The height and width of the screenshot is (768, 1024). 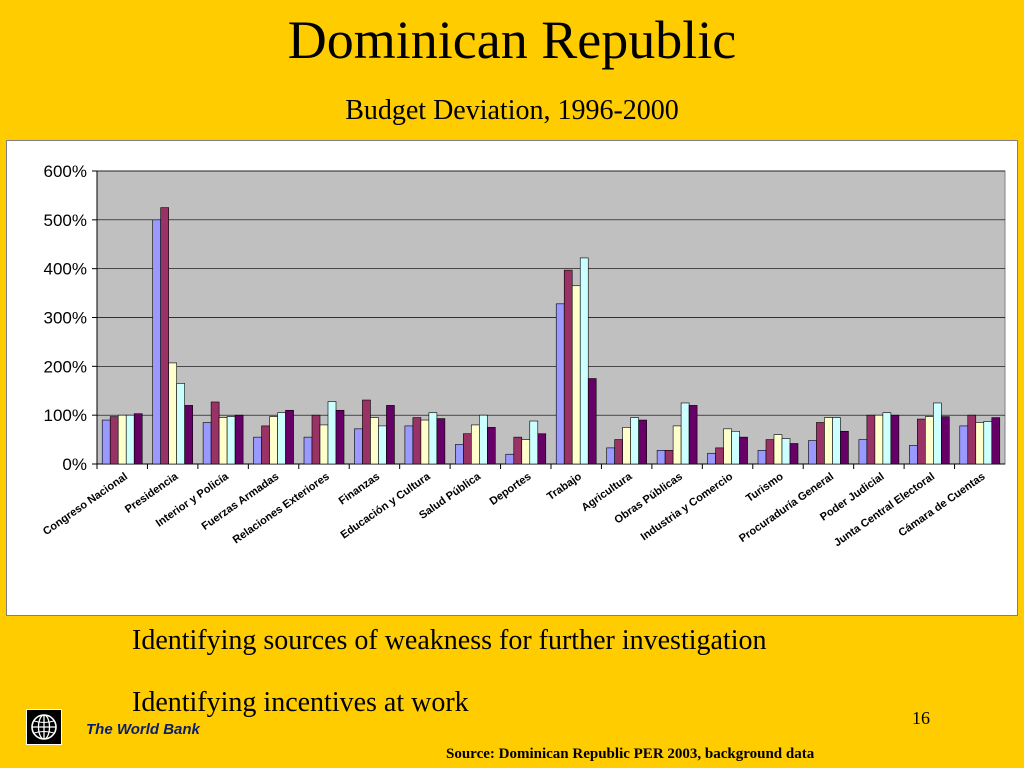 What do you see at coordinates (564, 486) in the screenshot?
I see `x-tick-label: Trabajo` at bounding box center [564, 486].